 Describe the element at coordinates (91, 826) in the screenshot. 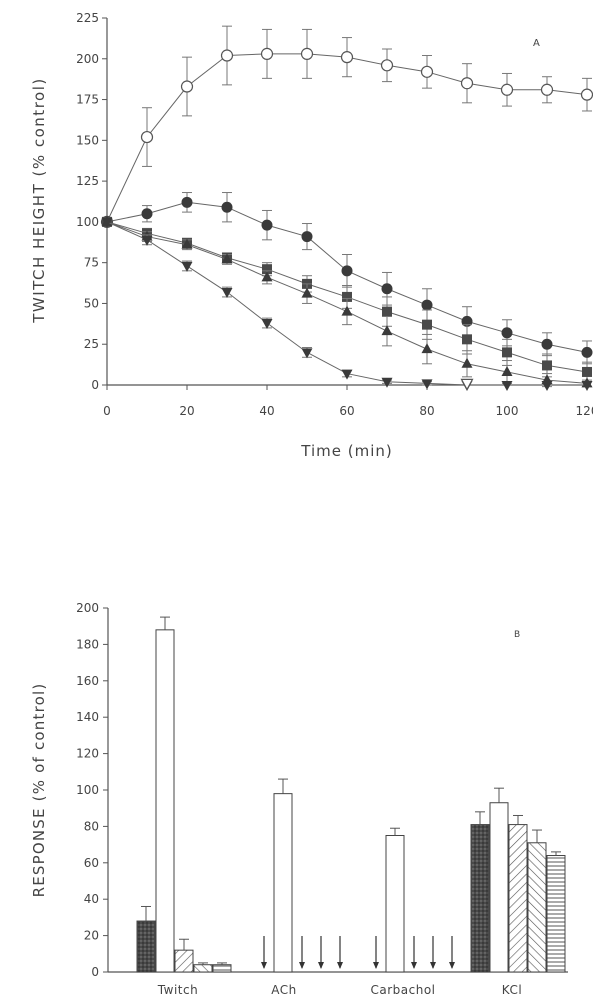

I see `panel-b-y-tick-label: 80` at that location.